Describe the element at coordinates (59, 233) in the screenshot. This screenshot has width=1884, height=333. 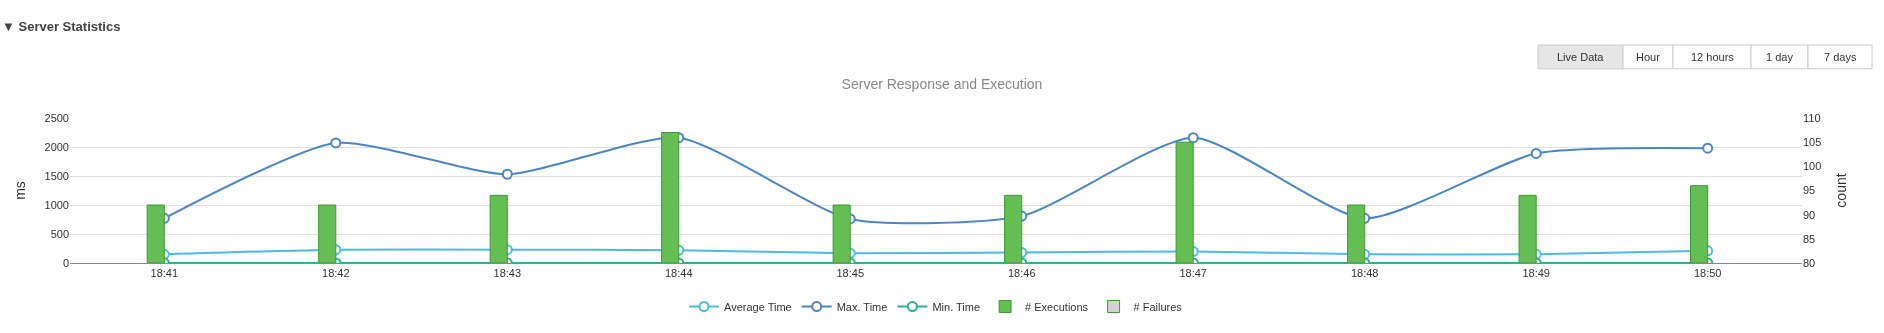
I see `y-tick-label: 500` at that location.